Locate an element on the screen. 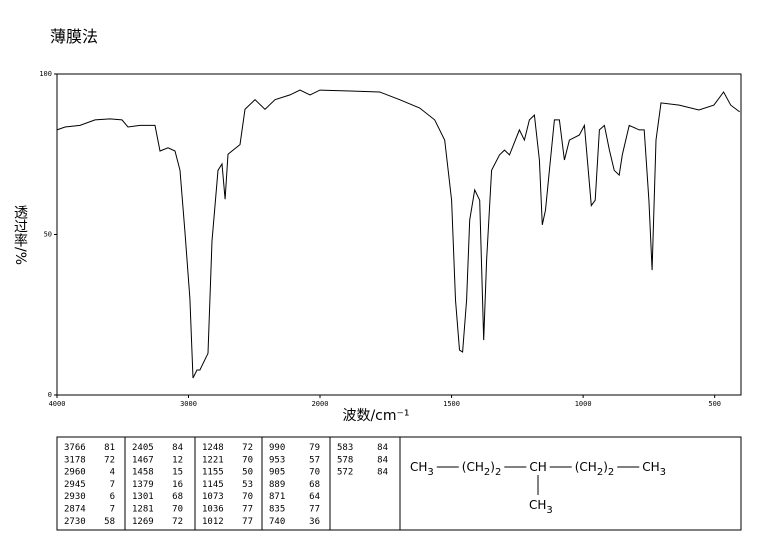  peak-transmittance: 50 is located at coordinates (247, 473).